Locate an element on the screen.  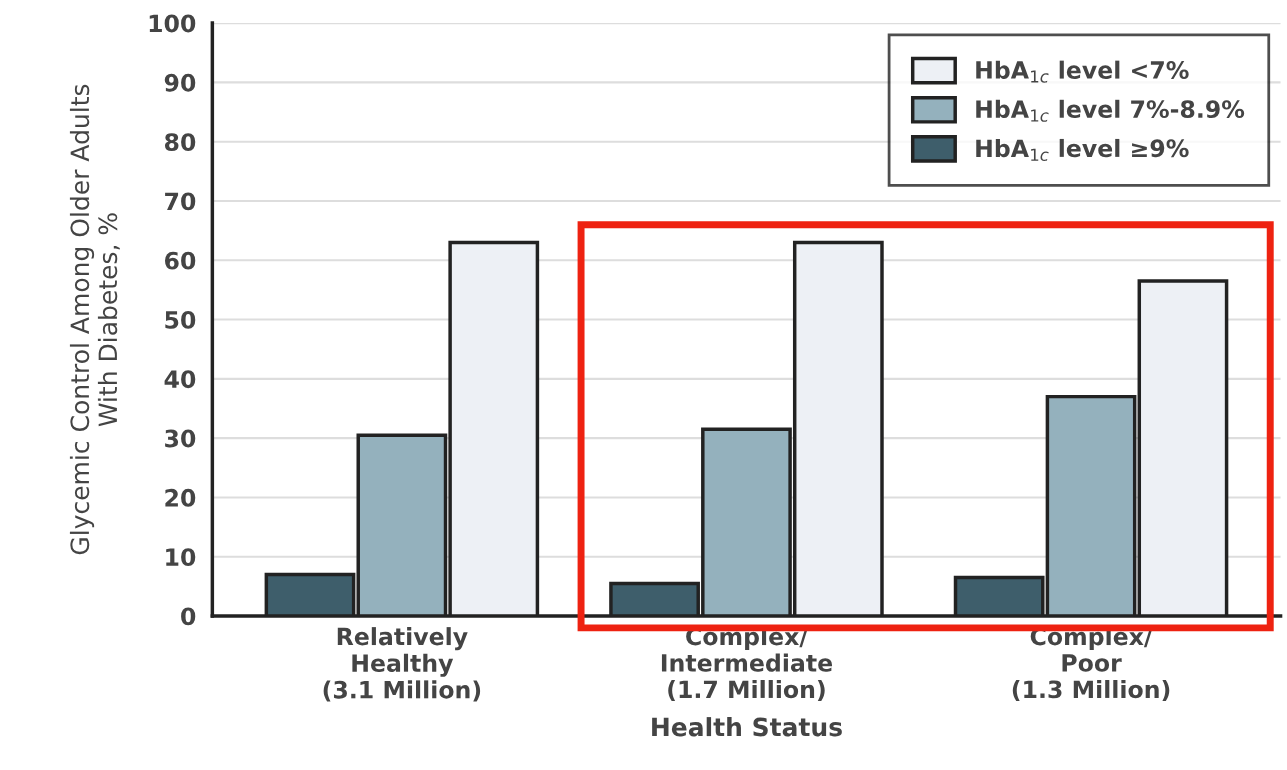
legend-label: HbA$_{1c}$ level ≥9% is located at coordinates (1082, 149).